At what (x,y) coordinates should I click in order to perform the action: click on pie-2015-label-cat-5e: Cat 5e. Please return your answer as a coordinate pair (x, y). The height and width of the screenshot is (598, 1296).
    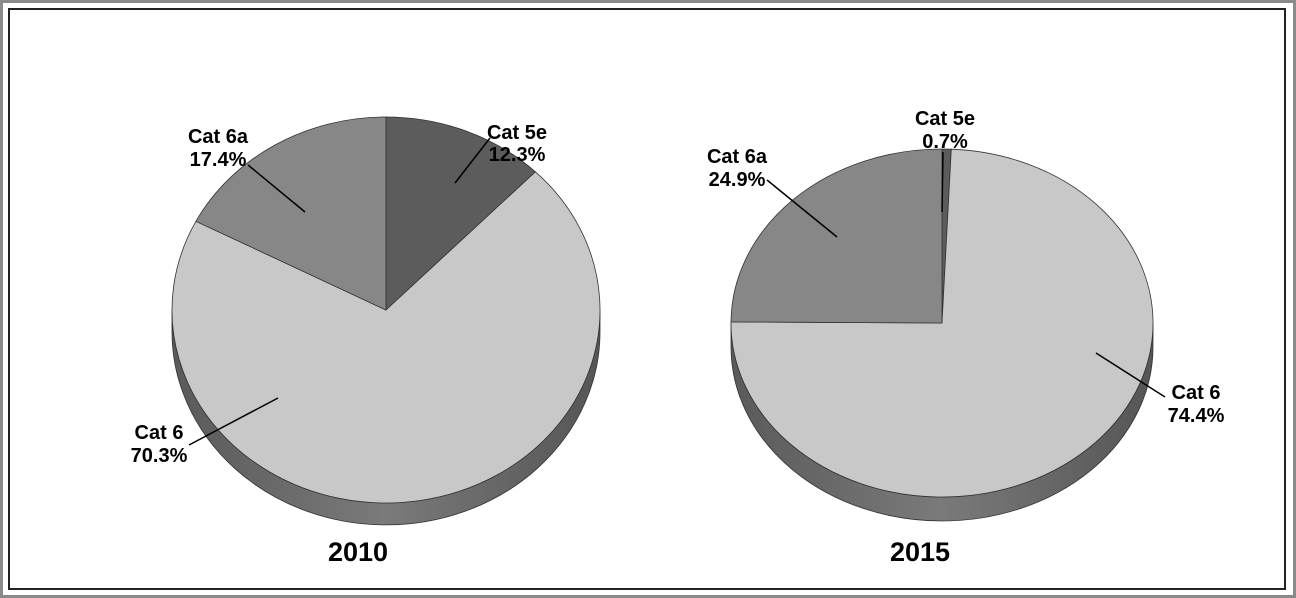
    Looking at the image, I should click on (945, 119).